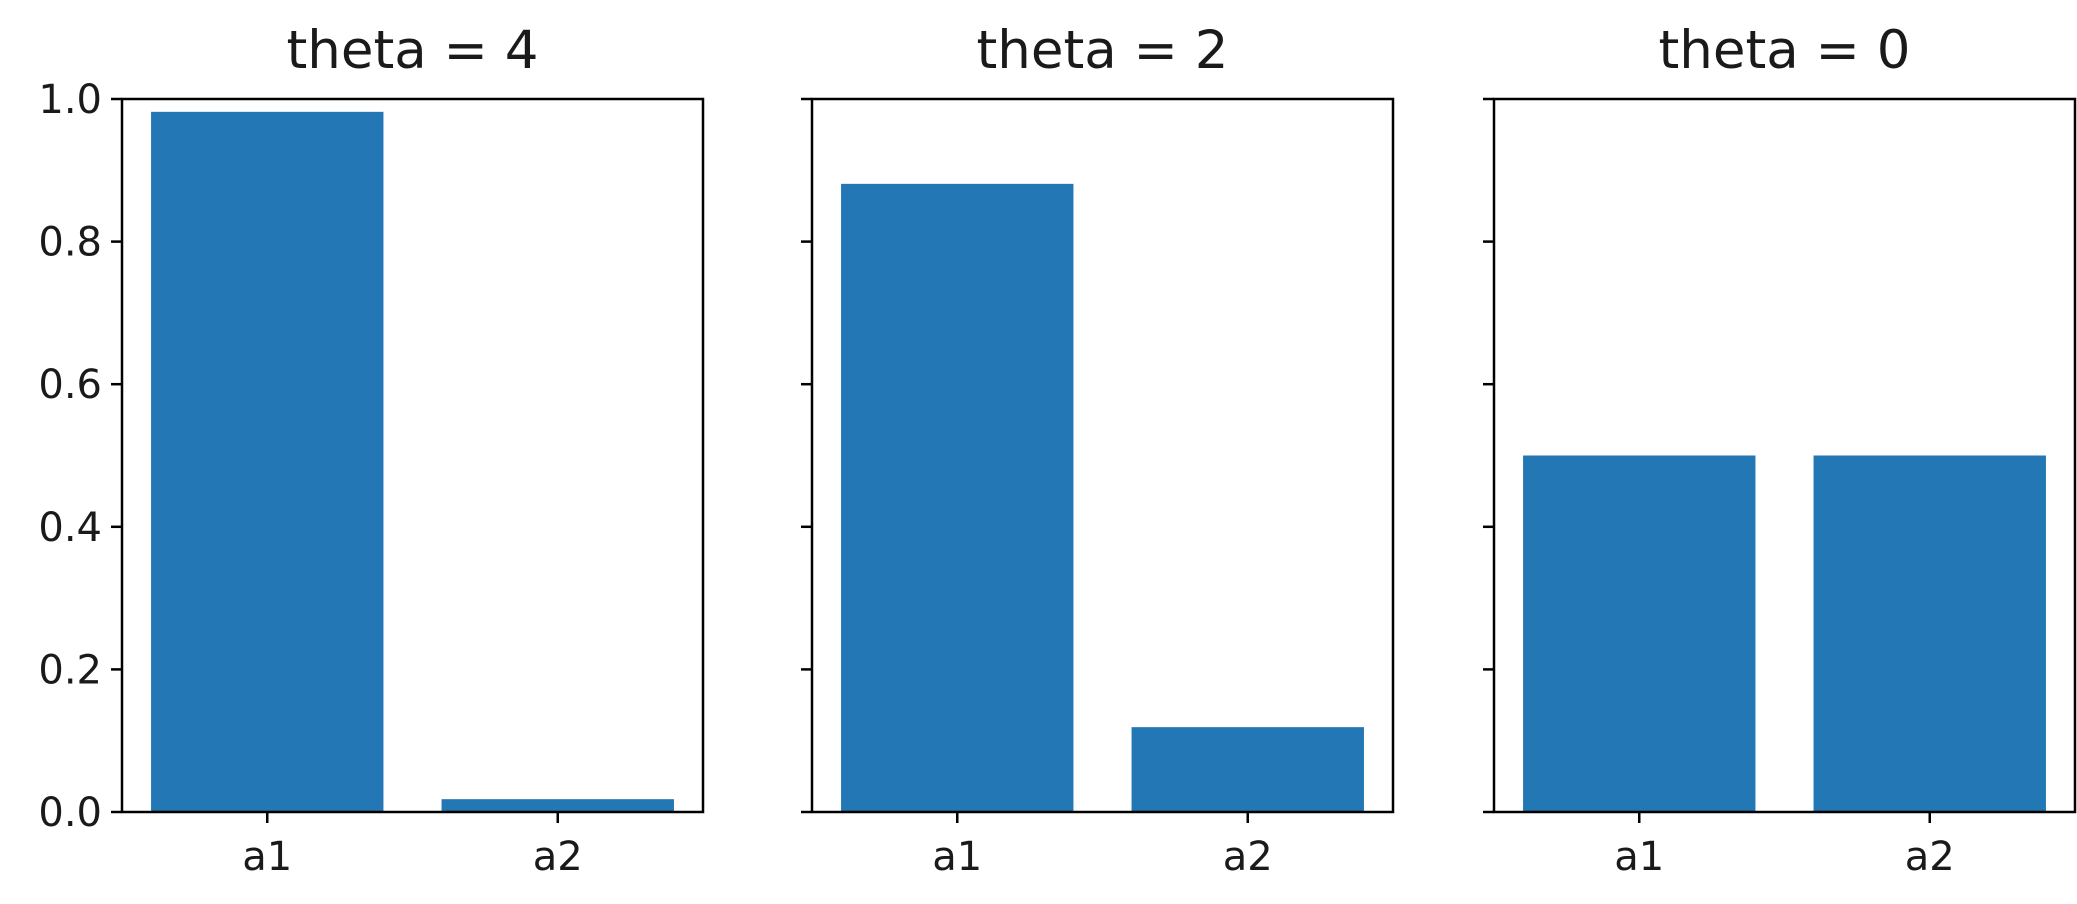 This screenshot has height=904, width=2077. Describe the element at coordinates (70, 813) in the screenshot. I see `y-tick-label: 0.0` at that location.